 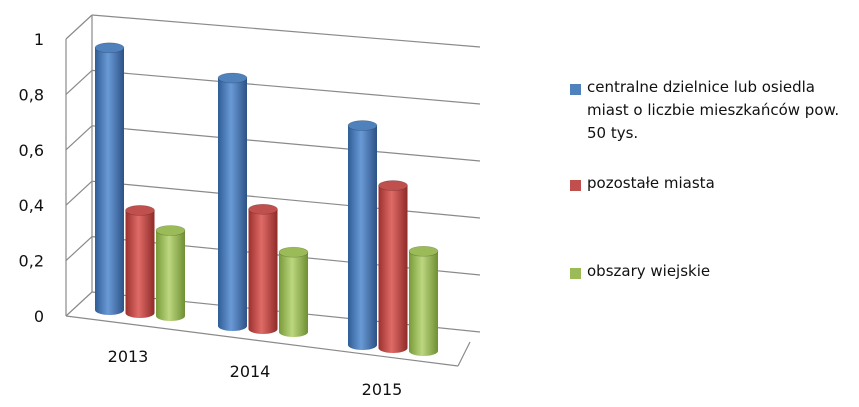 I want to click on x-tick-label-2013: 2013, so click(x=128, y=356).